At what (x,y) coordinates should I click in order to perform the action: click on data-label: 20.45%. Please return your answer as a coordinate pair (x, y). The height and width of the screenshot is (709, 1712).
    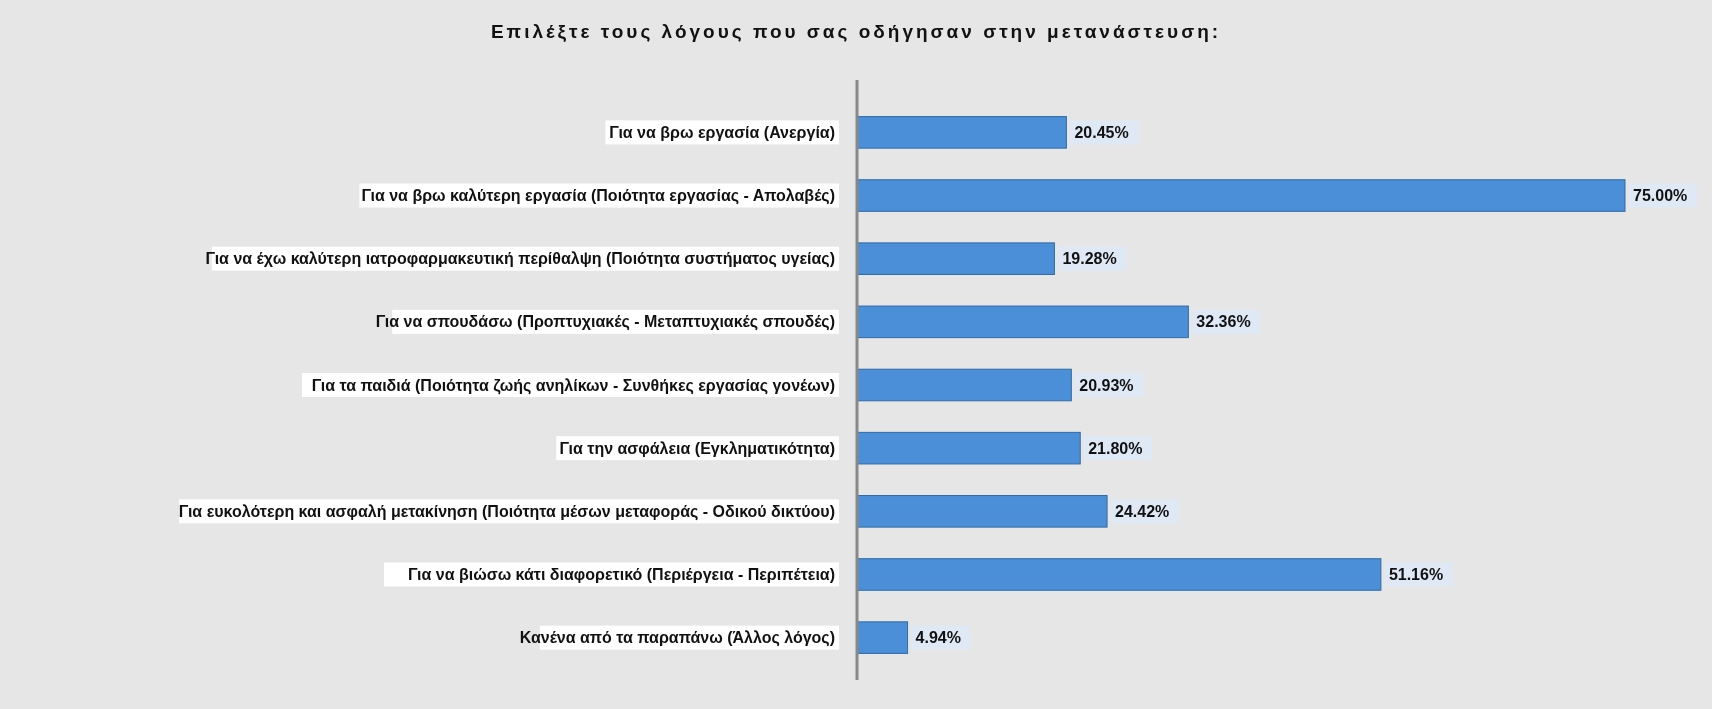
    Looking at the image, I should click on (1101, 132).